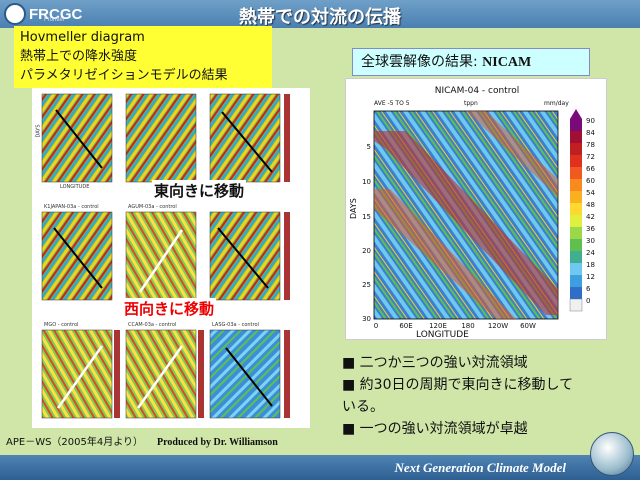  What do you see at coordinates (75, 442) in the screenshot?
I see `credit-source: APE－WS（2005年4月より）` at bounding box center [75, 442].